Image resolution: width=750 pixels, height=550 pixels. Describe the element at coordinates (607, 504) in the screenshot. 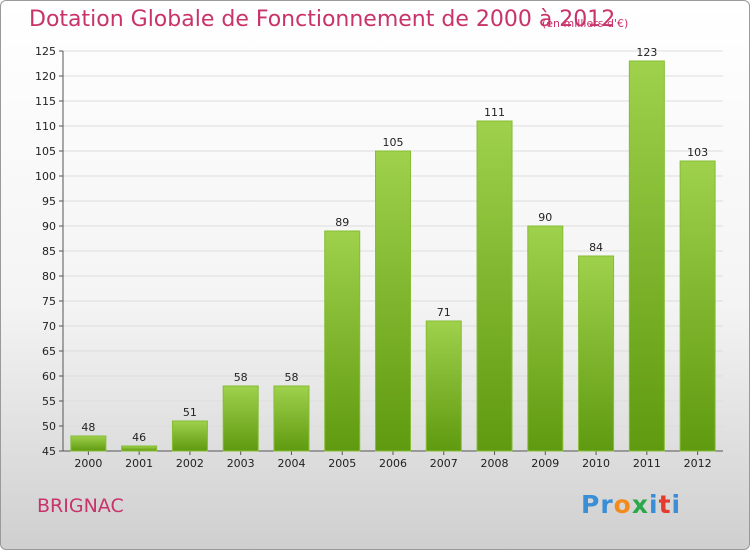

I see `logo-letter: r` at that location.